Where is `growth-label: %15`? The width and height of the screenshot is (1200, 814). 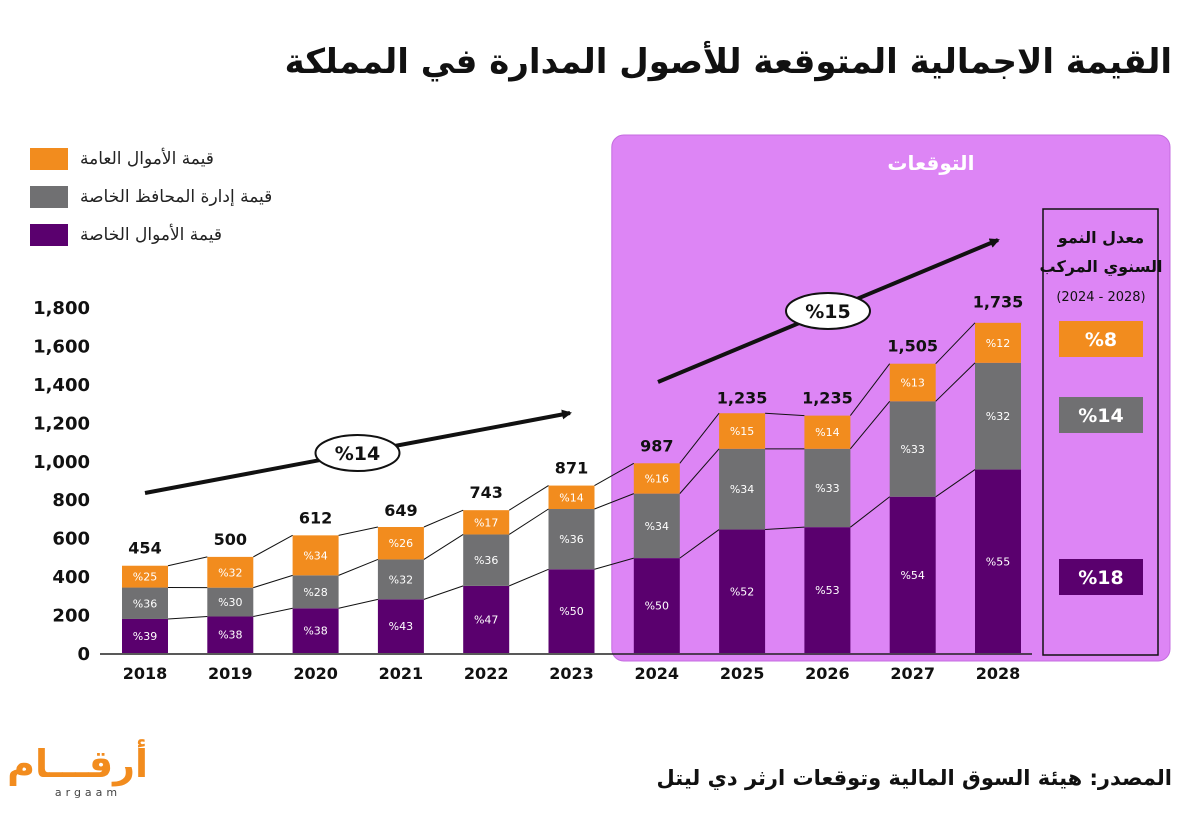
growth-label: %15 is located at coordinates (827, 312).